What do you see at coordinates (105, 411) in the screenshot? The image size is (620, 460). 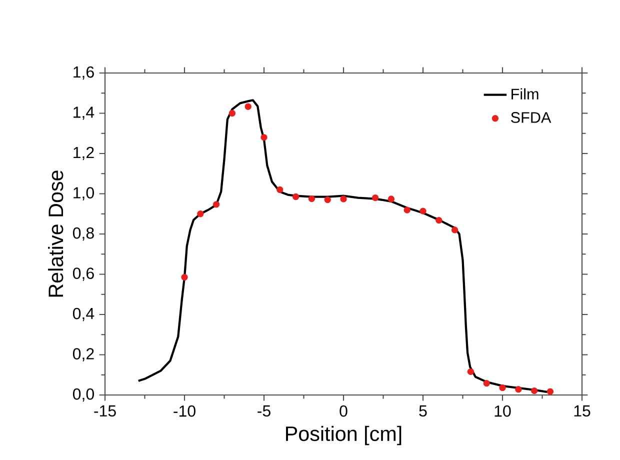 I see `x-tick-label: -15` at bounding box center [105, 411].